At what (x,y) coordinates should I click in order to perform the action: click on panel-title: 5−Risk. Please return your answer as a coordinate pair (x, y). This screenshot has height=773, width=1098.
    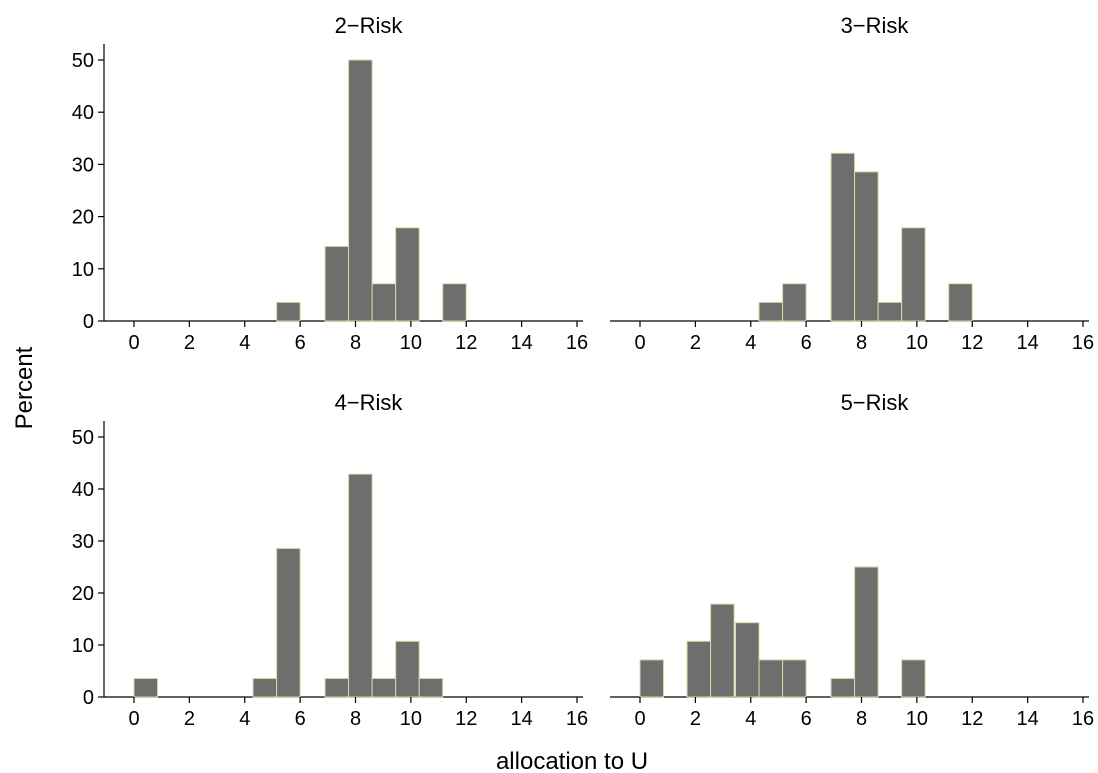
    Looking at the image, I should click on (875, 402).